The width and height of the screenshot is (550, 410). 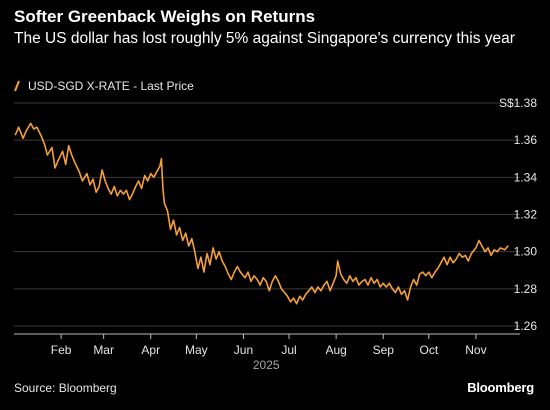 I want to click on y-tick-label-2: 1.30, so click(x=526, y=252).